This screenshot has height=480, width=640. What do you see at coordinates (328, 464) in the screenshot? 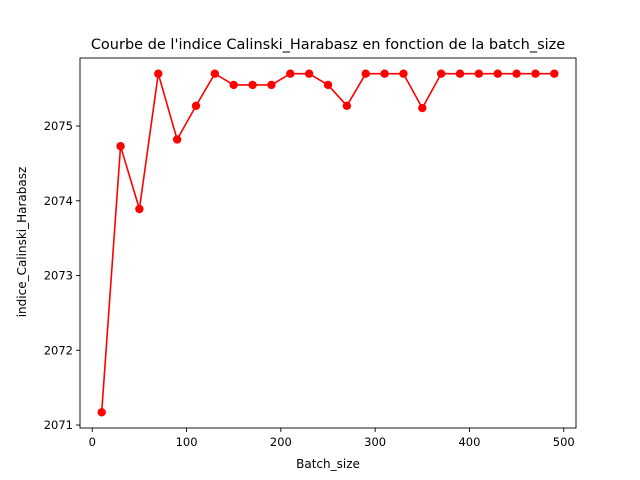
I see `x-axis-label: Batch_size` at bounding box center [328, 464].